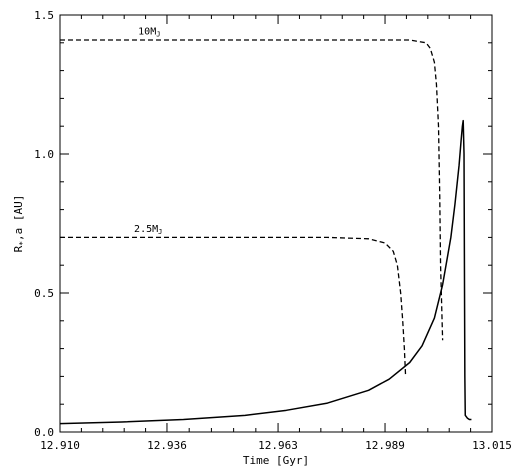 The height and width of the screenshot is (474, 518). Describe the element at coordinates (148, 230) in the screenshot. I see `series-annotation: 2.5MJ` at that location.